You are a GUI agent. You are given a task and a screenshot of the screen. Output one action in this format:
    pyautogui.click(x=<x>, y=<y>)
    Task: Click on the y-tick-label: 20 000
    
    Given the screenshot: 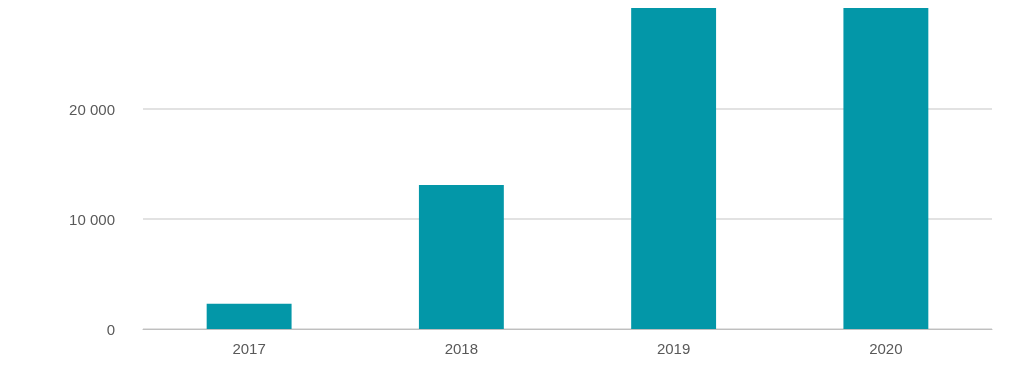 What is the action you would take?
    pyautogui.click(x=92, y=109)
    